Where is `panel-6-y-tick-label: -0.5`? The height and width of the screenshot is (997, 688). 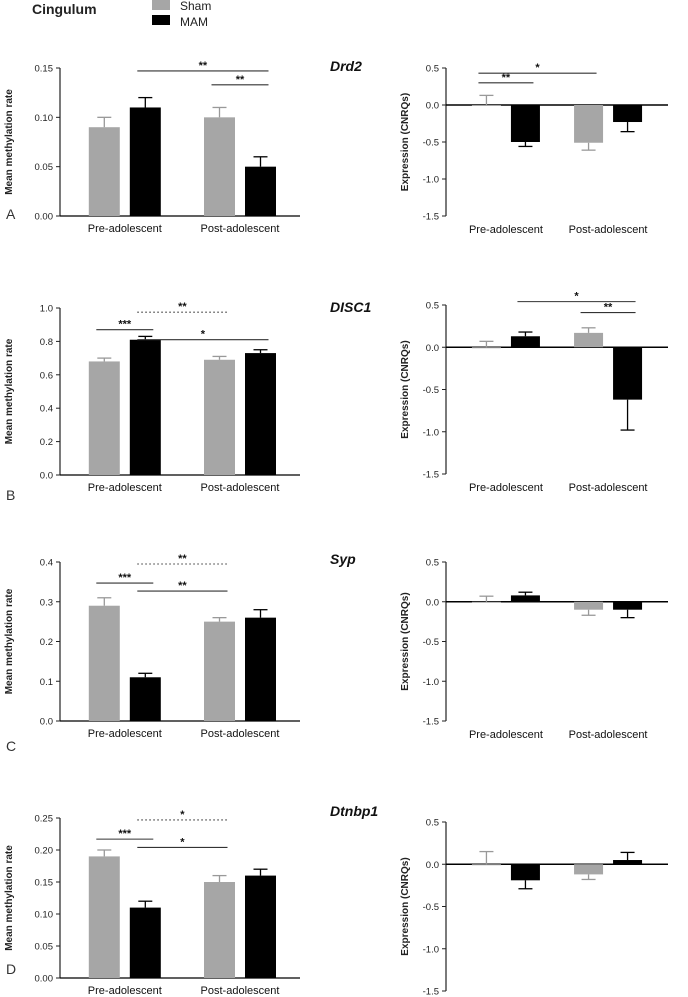 panel-6-y-tick-label: -0.5 is located at coordinates (431, 642).